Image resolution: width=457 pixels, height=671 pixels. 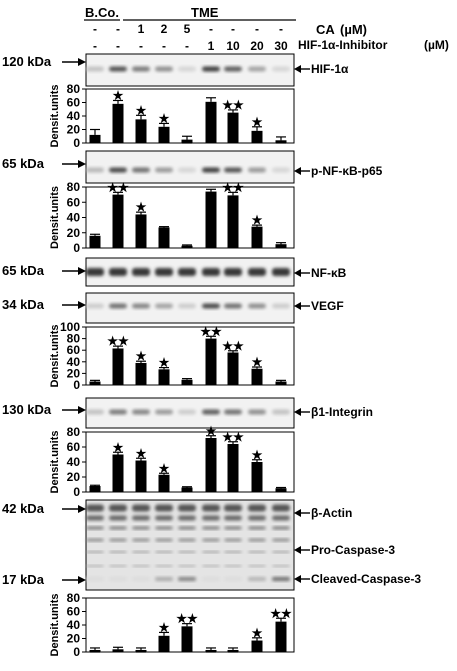 I want to click on protein-label: Pro-Caspase-3, so click(x=353, y=550).